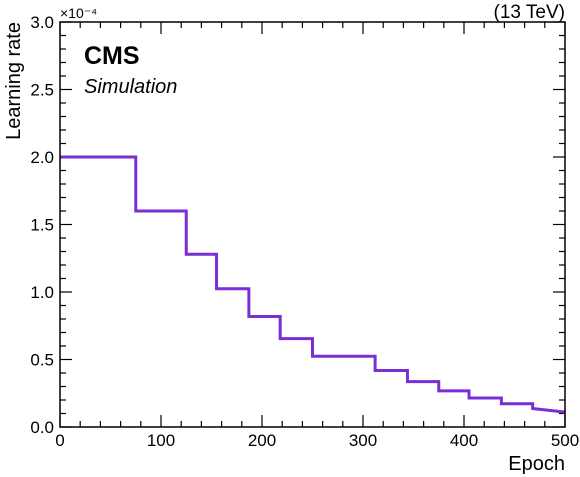  Describe the element at coordinates (78, 13) in the screenshot. I see `y-multiplier-label: ×10⁻⁴` at that location.